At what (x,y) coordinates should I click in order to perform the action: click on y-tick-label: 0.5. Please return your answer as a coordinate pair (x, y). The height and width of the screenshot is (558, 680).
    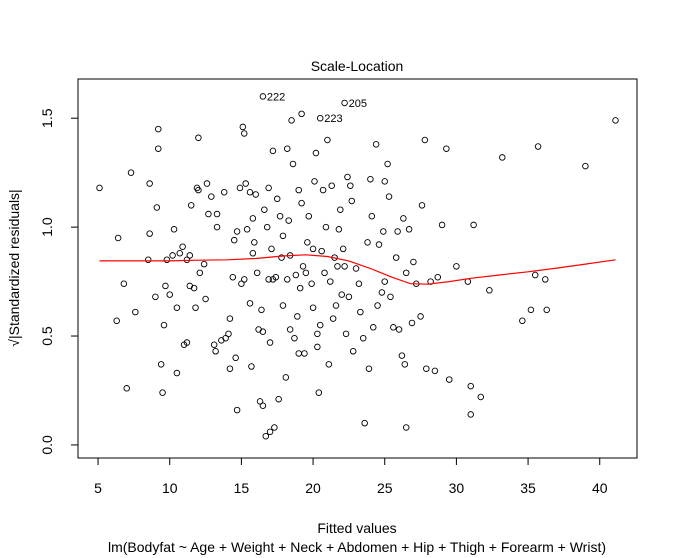
    Looking at the image, I should click on (47, 336).